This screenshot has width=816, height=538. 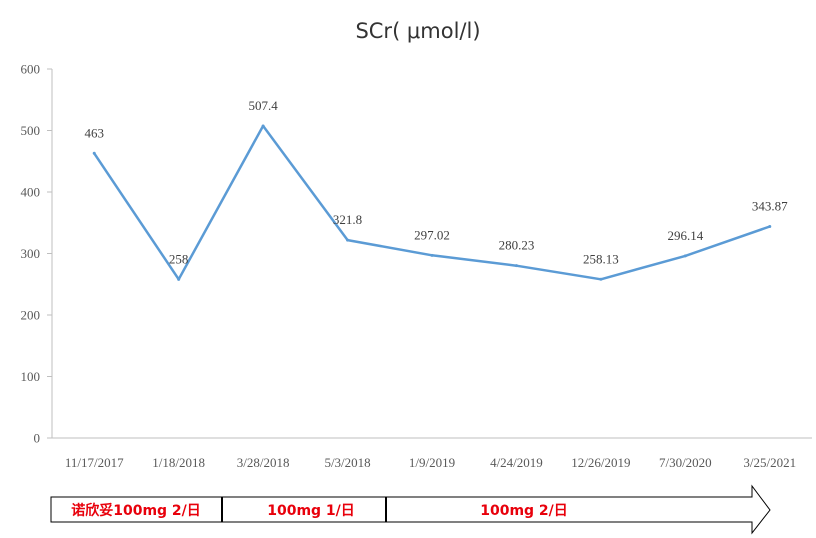 I want to click on chart-title: SCr( μmol/l), so click(x=417, y=31).